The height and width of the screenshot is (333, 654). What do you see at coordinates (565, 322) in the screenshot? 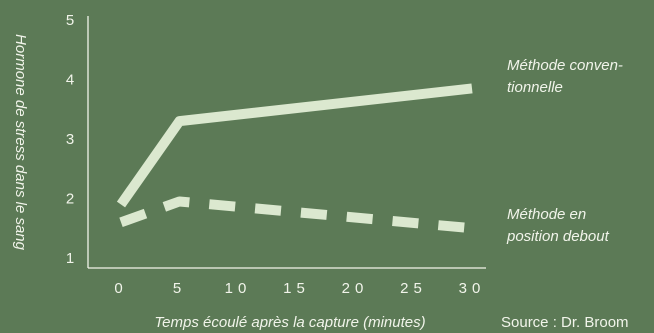
I see `source-note: Source : Dr. Broom` at bounding box center [565, 322].